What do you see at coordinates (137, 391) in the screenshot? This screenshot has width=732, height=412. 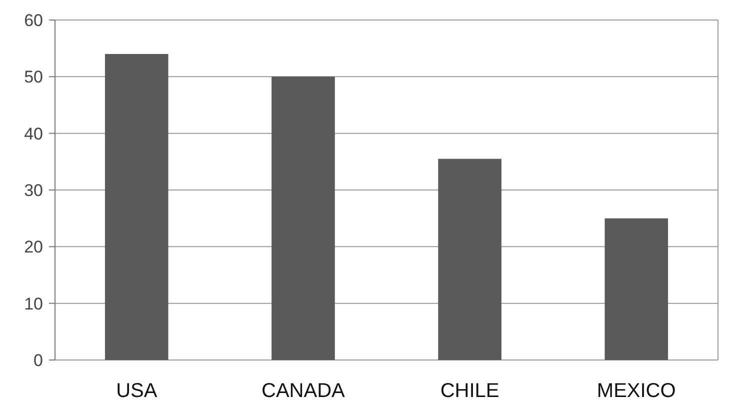 I see `x-tick-label: USA` at bounding box center [137, 391].